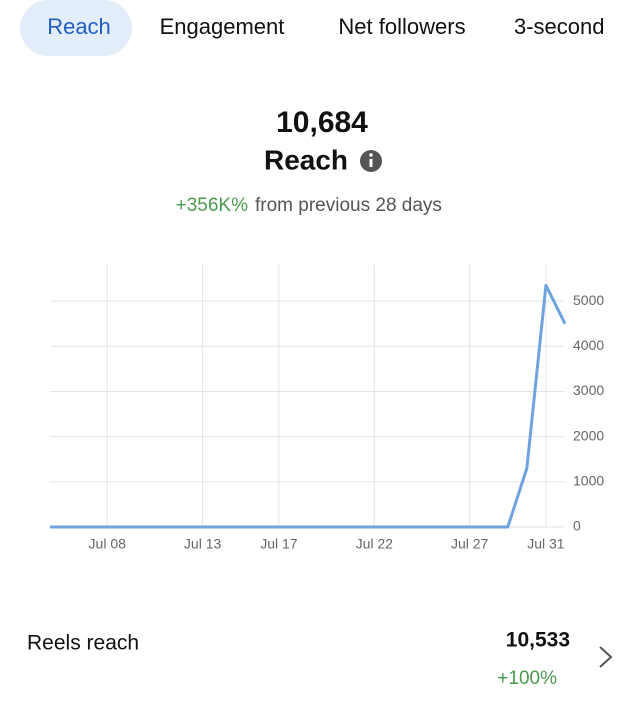 This screenshot has width=643, height=725. I want to click on tab: Engagement, so click(222, 26).